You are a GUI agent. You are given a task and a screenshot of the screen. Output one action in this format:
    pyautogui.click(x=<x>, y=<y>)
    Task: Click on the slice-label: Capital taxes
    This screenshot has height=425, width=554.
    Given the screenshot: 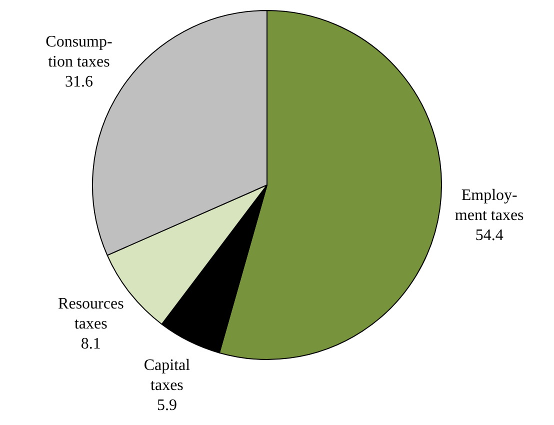 What is the action you would take?
    pyautogui.click(x=167, y=375)
    